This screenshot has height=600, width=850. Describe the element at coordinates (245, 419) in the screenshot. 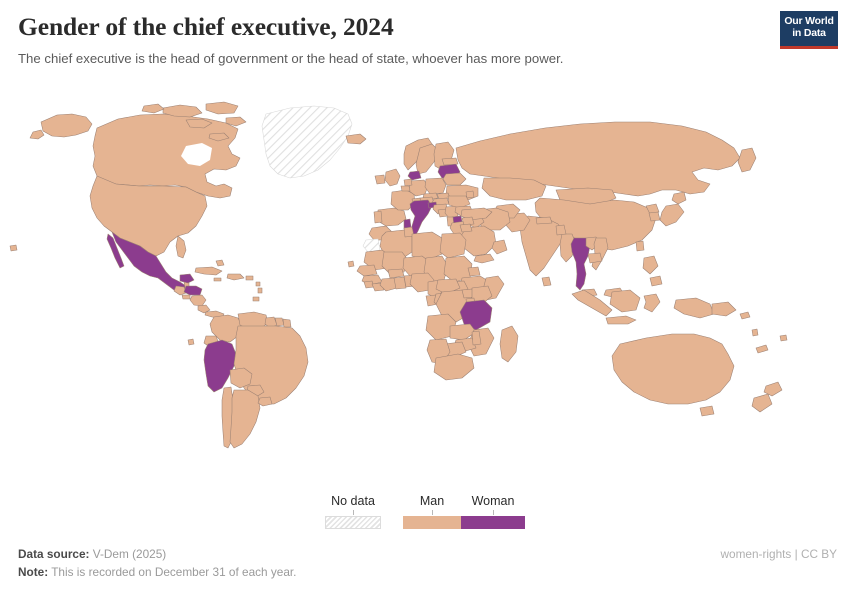

I see `country-argentina` at that location.